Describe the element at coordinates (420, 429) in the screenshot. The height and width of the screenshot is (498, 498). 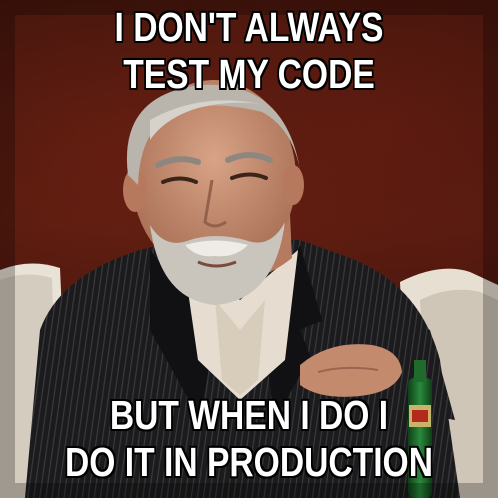
I see `beer-bottle` at that location.